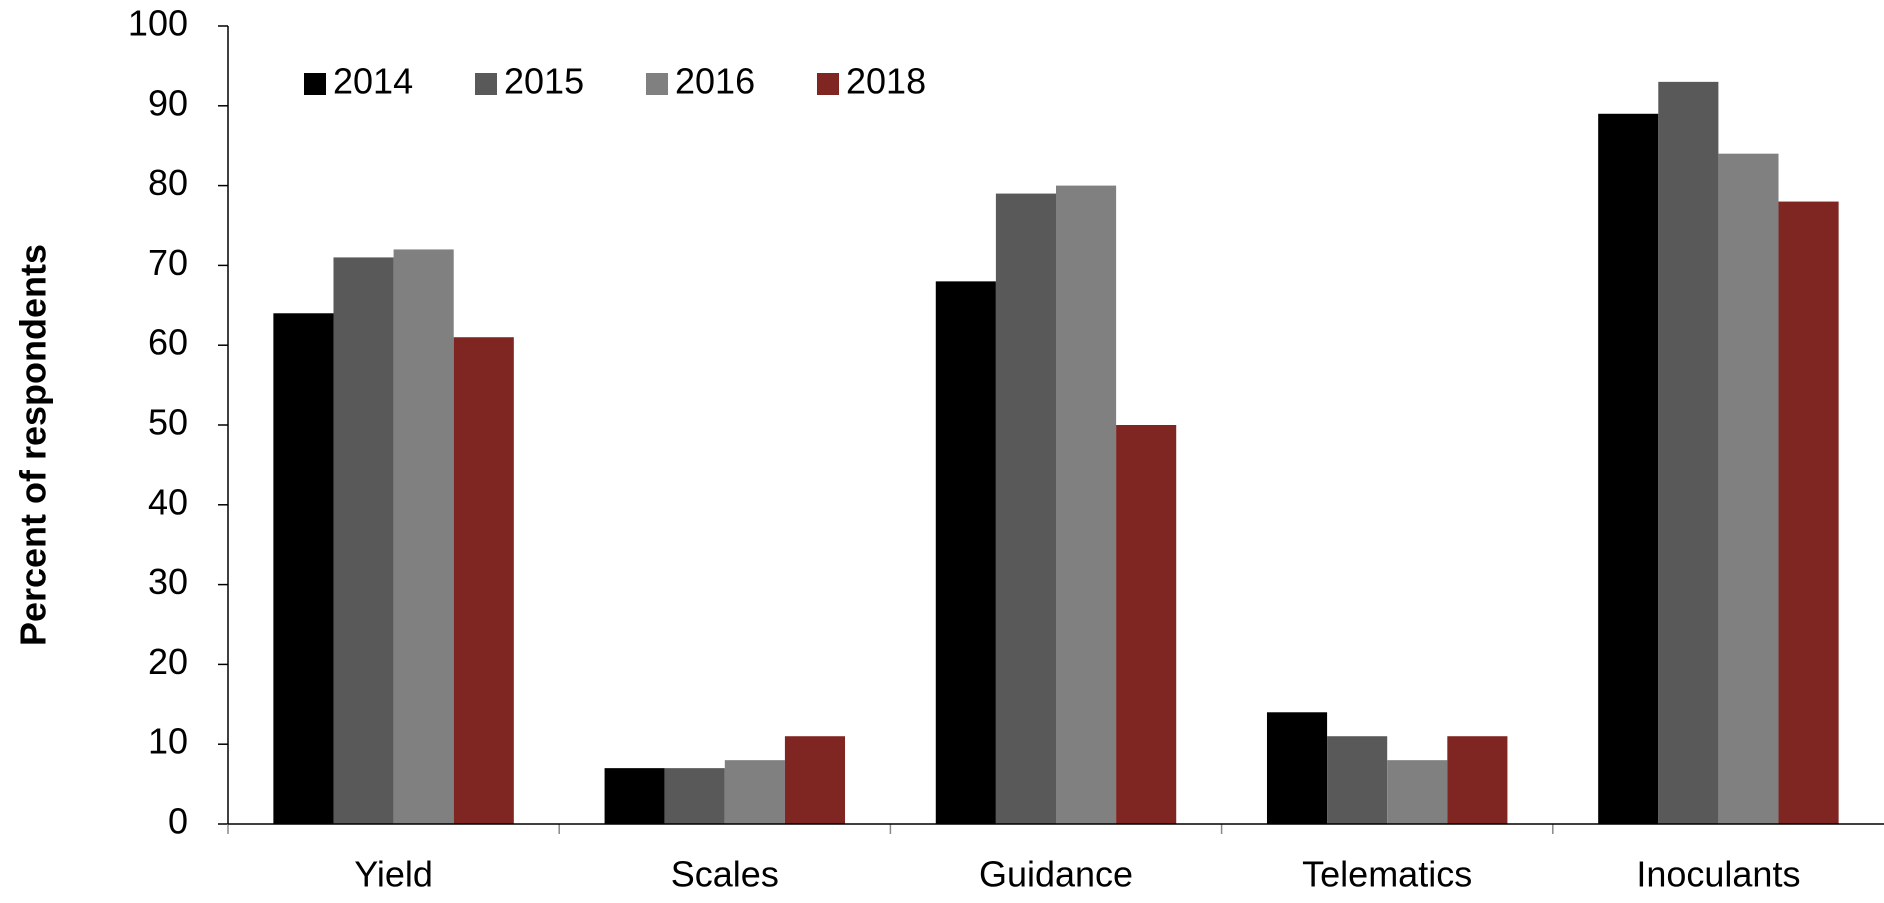  What do you see at coordinates (168, 741) in the screenshot?
I see `y-tick-label: 10` at bounding box center [168, 741].